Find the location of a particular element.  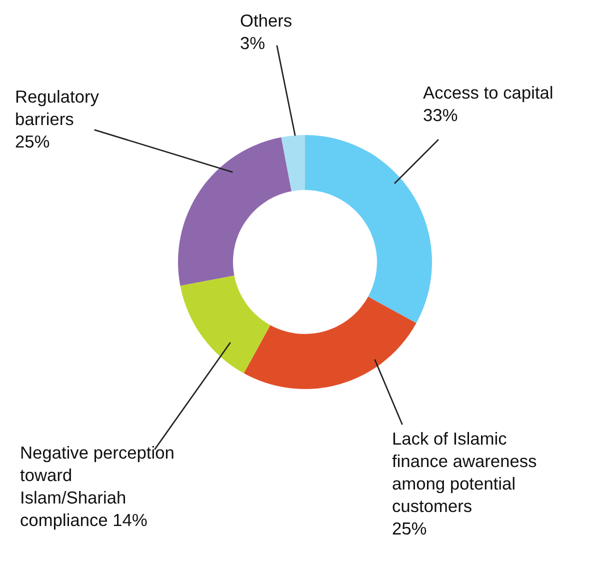

data-label: 3% is located at coordinates (252, 43).